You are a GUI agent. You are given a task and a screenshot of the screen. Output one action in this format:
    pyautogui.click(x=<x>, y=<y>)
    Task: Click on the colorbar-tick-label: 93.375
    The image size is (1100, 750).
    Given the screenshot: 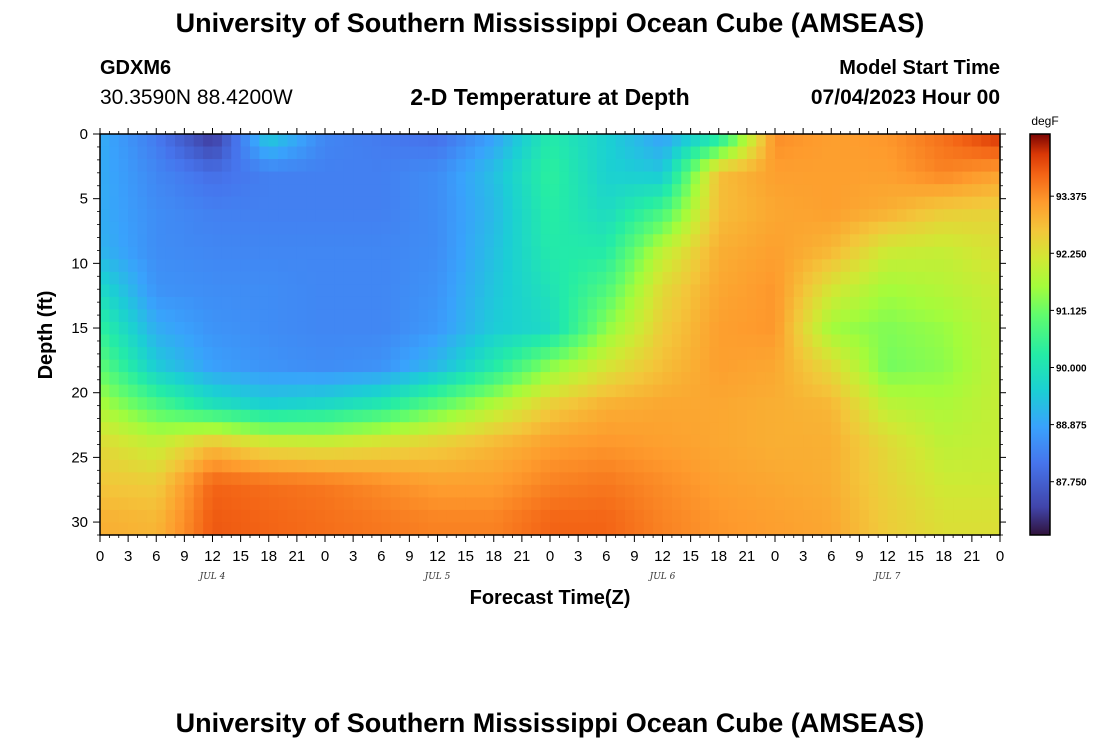 What is the action you would take?
    pyautogui.click(x=1071, y=197)
    